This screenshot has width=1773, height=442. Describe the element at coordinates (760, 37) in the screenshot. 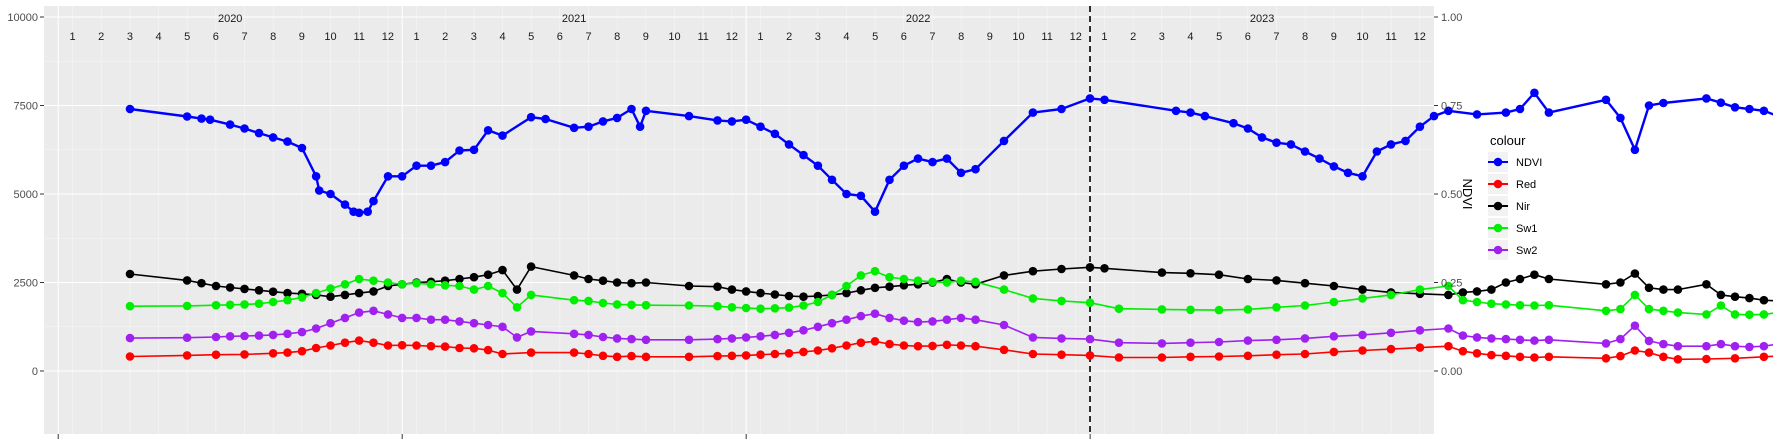

I see `month-label: 1` at that location.